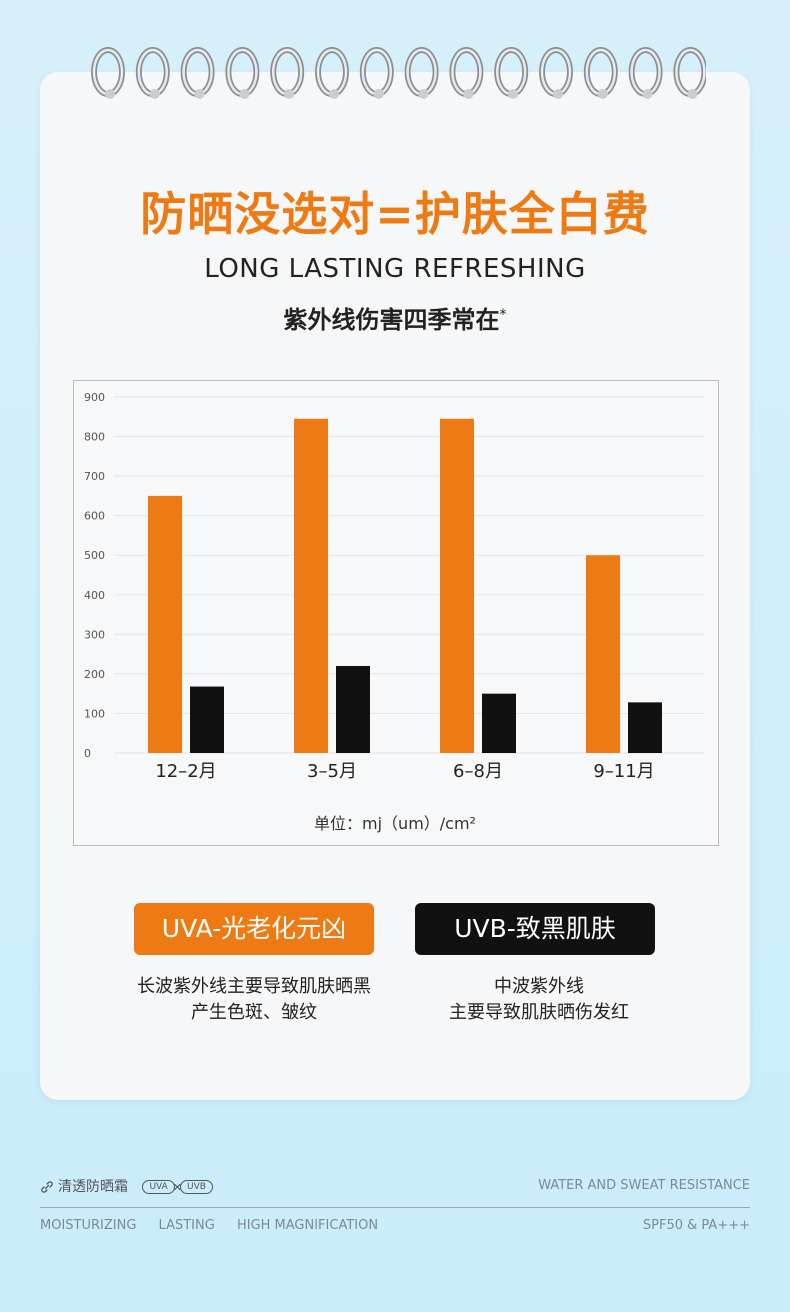  I want to click on y-tick-label: 300, so click(94, 634).